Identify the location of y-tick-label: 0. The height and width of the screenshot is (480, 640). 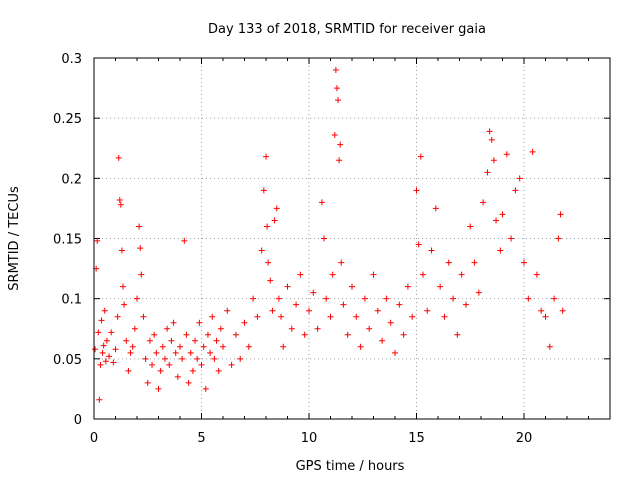
(78, 420).